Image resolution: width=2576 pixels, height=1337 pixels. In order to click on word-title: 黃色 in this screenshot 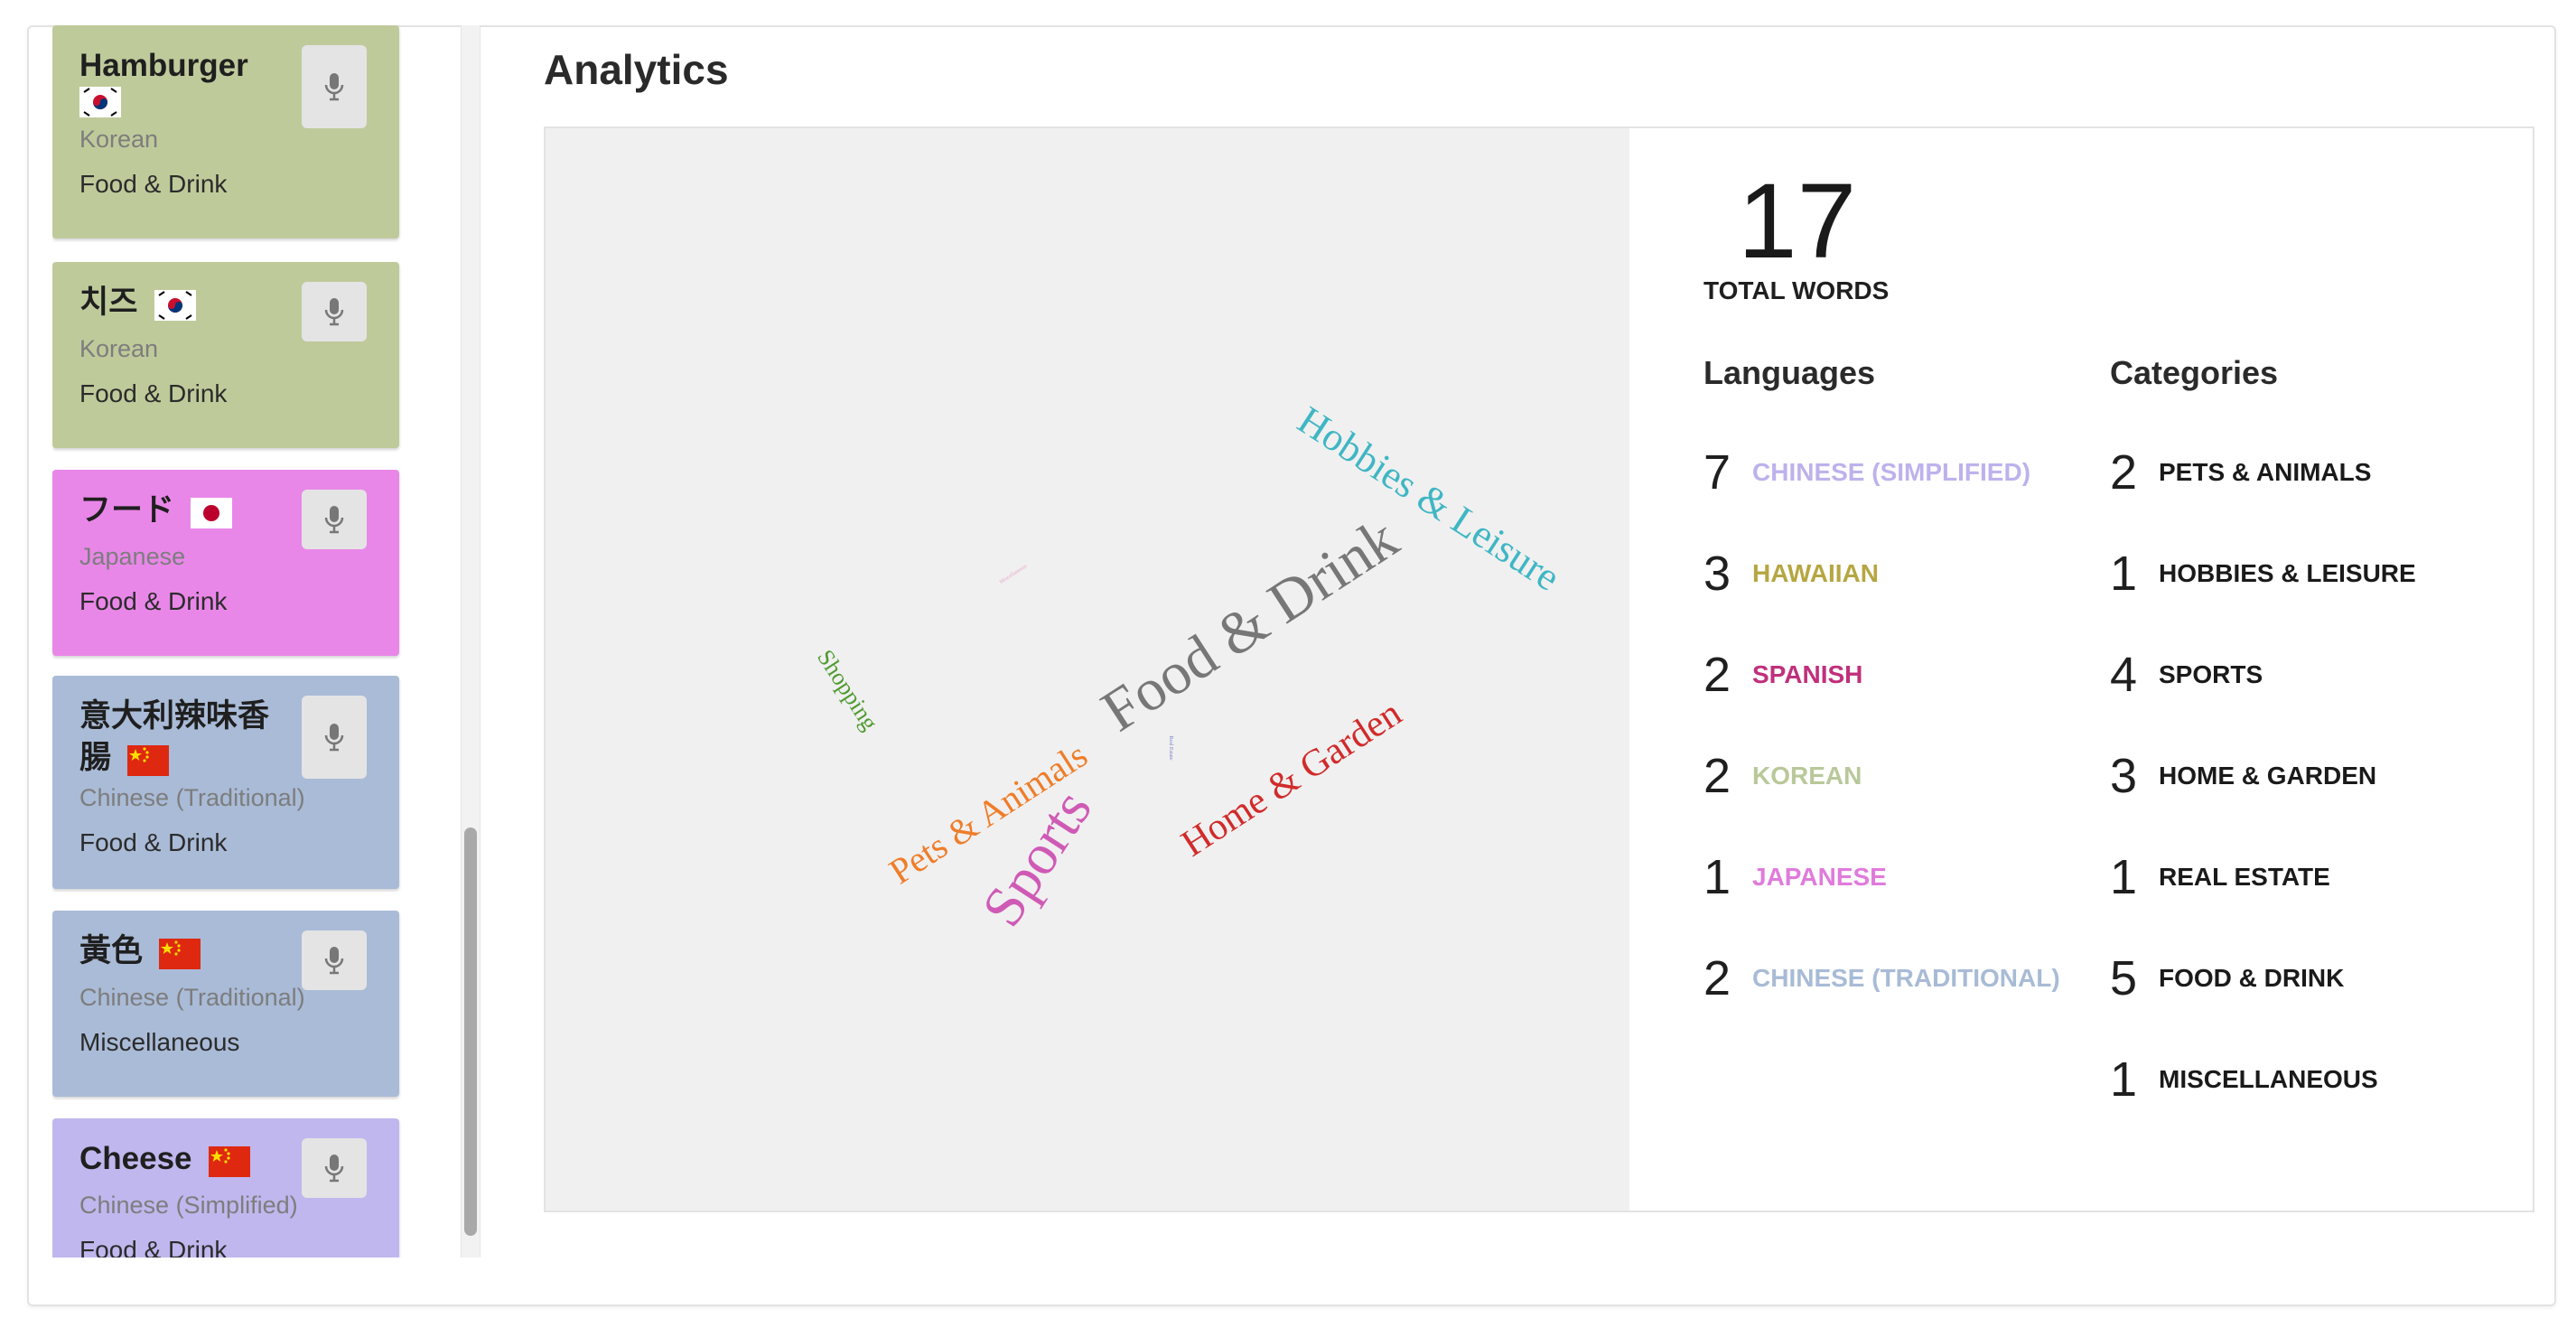, I will do `click(112, 950)`.